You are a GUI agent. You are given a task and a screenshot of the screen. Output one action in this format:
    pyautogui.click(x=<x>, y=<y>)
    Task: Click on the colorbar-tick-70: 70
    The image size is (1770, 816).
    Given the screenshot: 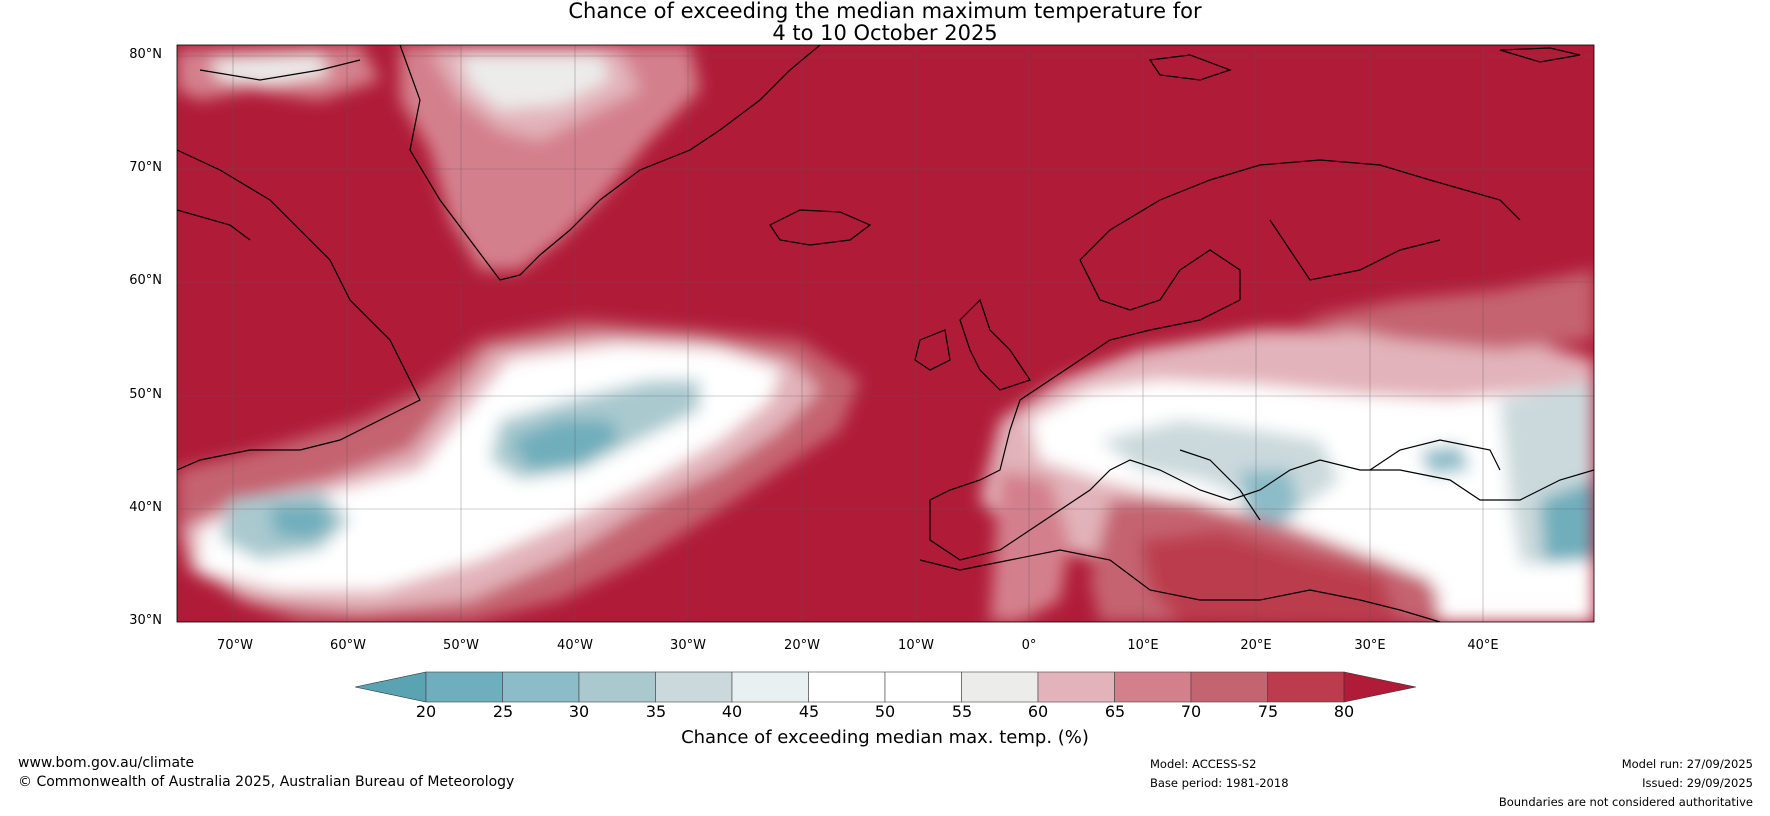 What is the action you would take?
    pyautogui.click(x=1191, y=711)
    